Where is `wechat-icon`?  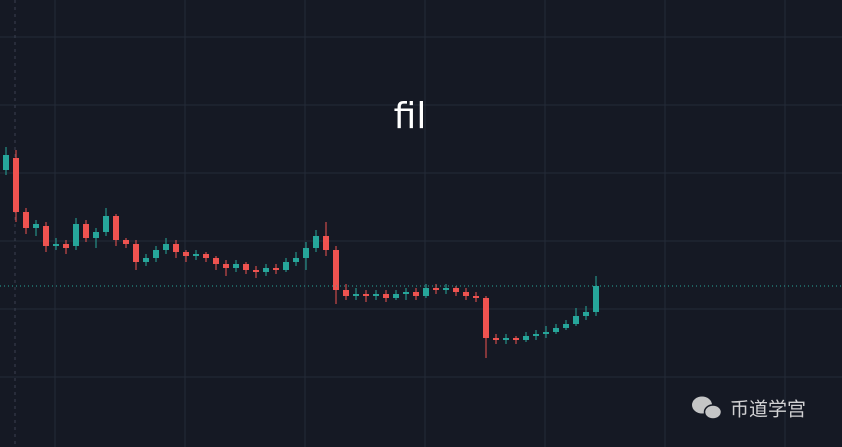 wechat-icon is located at coordinates (713, 412).